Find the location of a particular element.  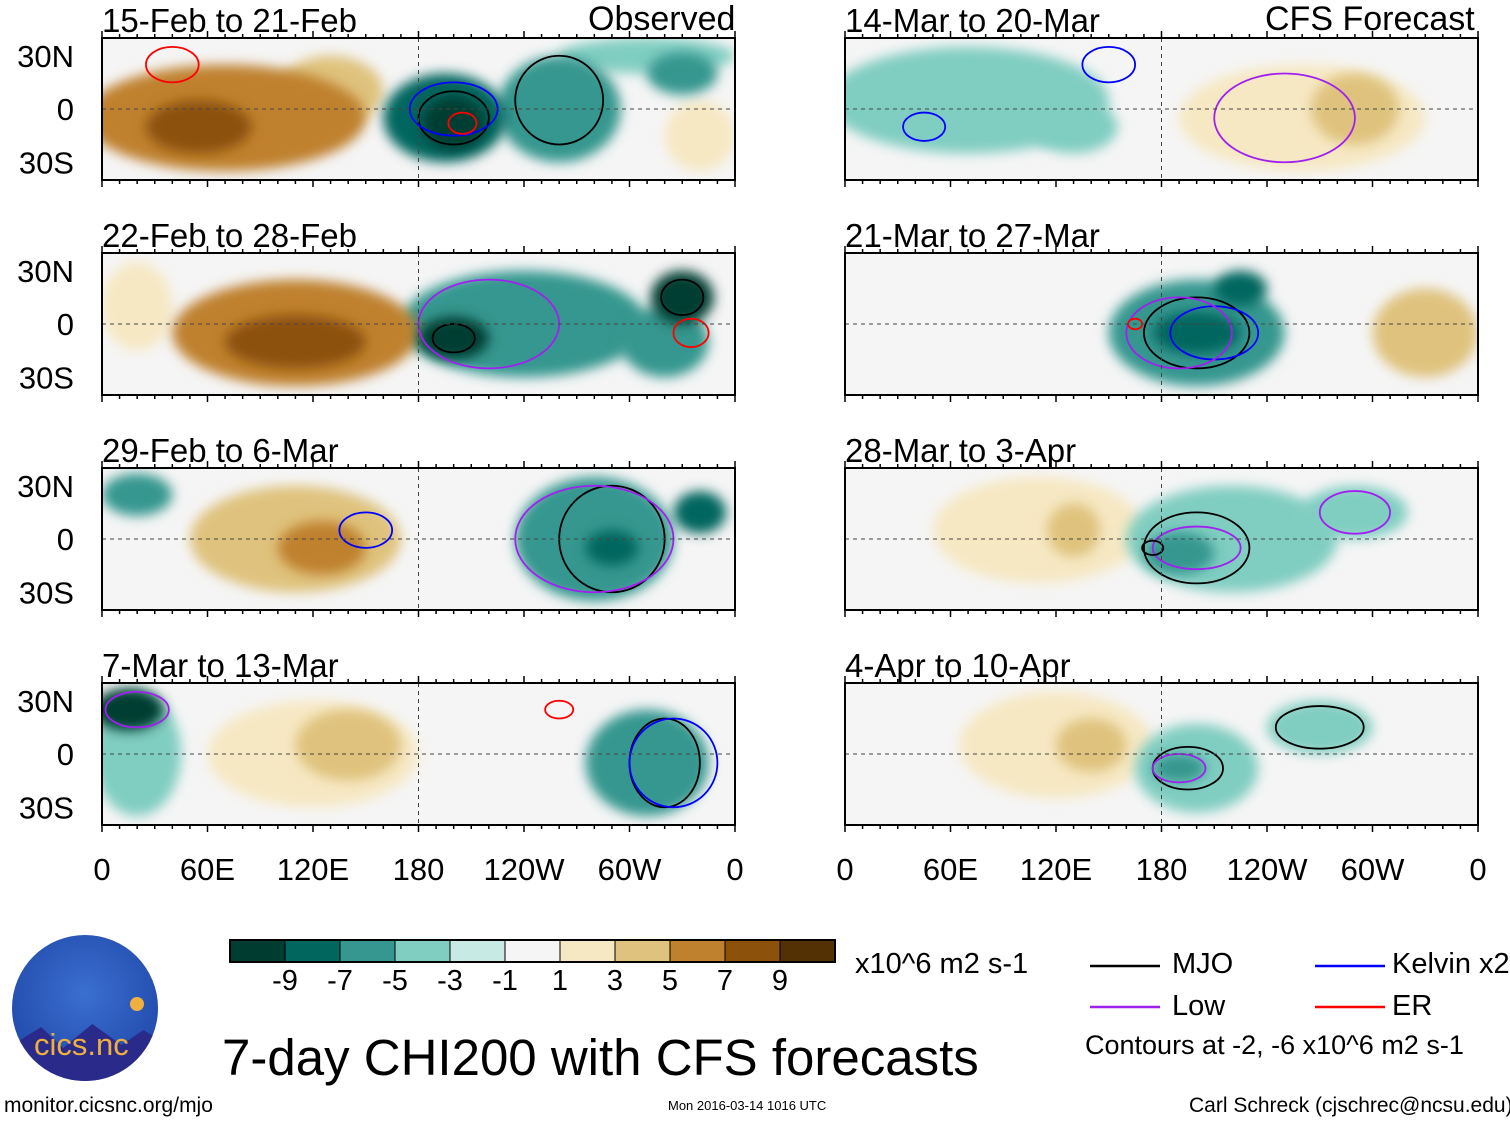

map-panel: 28-Mar to 3-Apr is located at coordinates (1161, 524).